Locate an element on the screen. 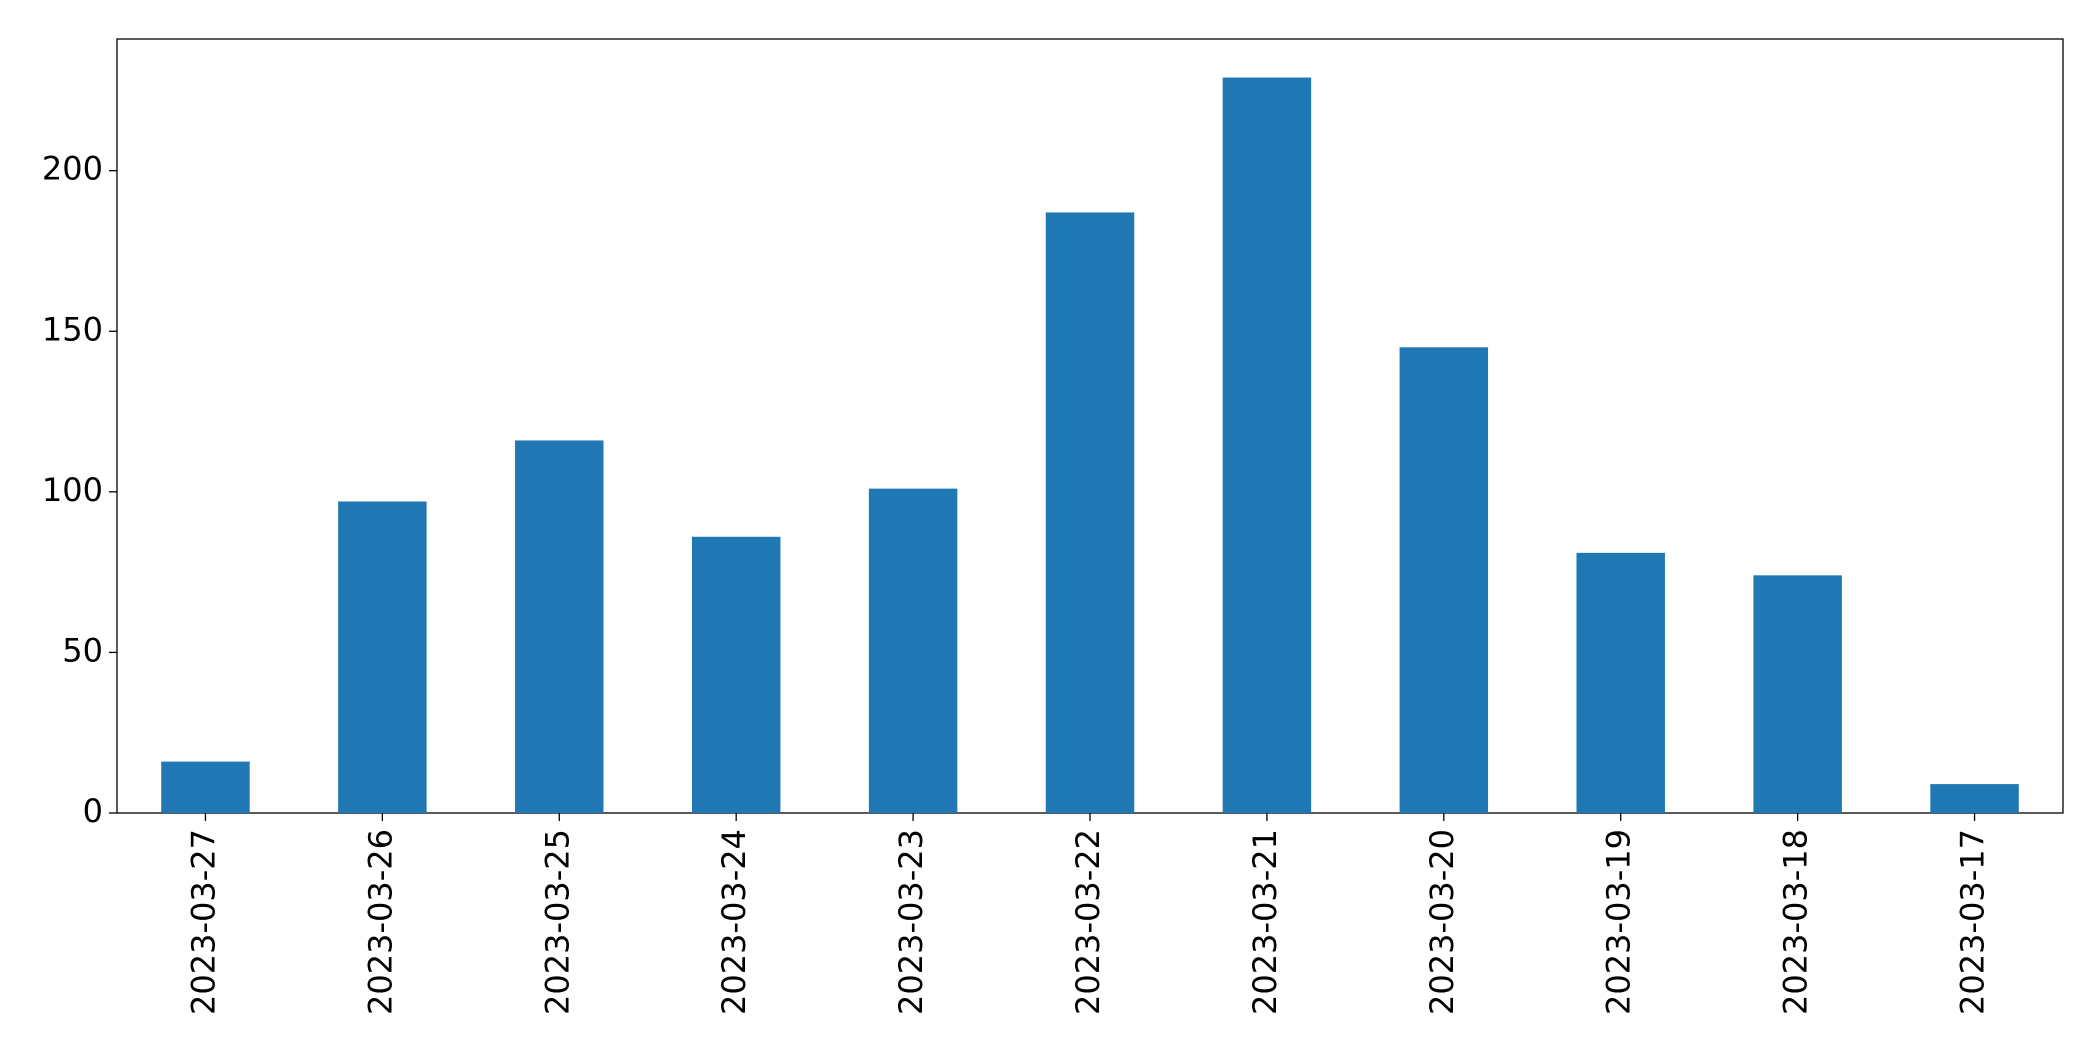 The height and width of the screenshot is (1061, 2093). y-tick-label: 50 is located at coordinates (82, 650).